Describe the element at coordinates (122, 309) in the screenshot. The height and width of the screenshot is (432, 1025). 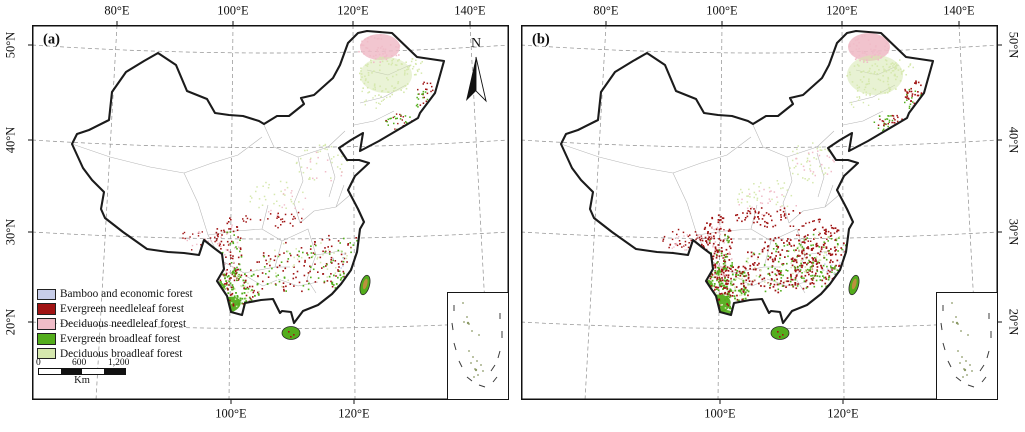
I see `legend-label: Evergreen needleleaf forest` at that location.